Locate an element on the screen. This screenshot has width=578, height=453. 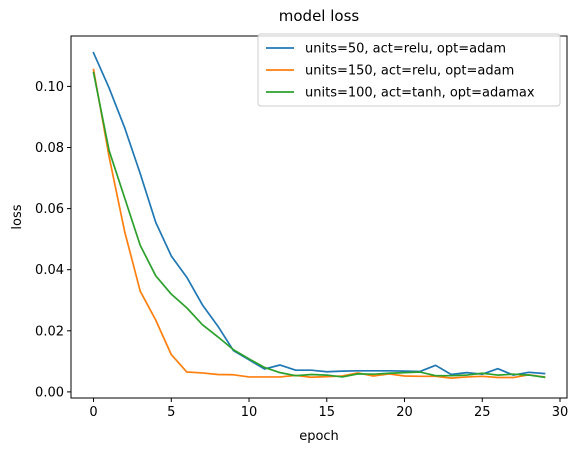
y-tick-label: 0.06 is located at coordinates (49, 209).